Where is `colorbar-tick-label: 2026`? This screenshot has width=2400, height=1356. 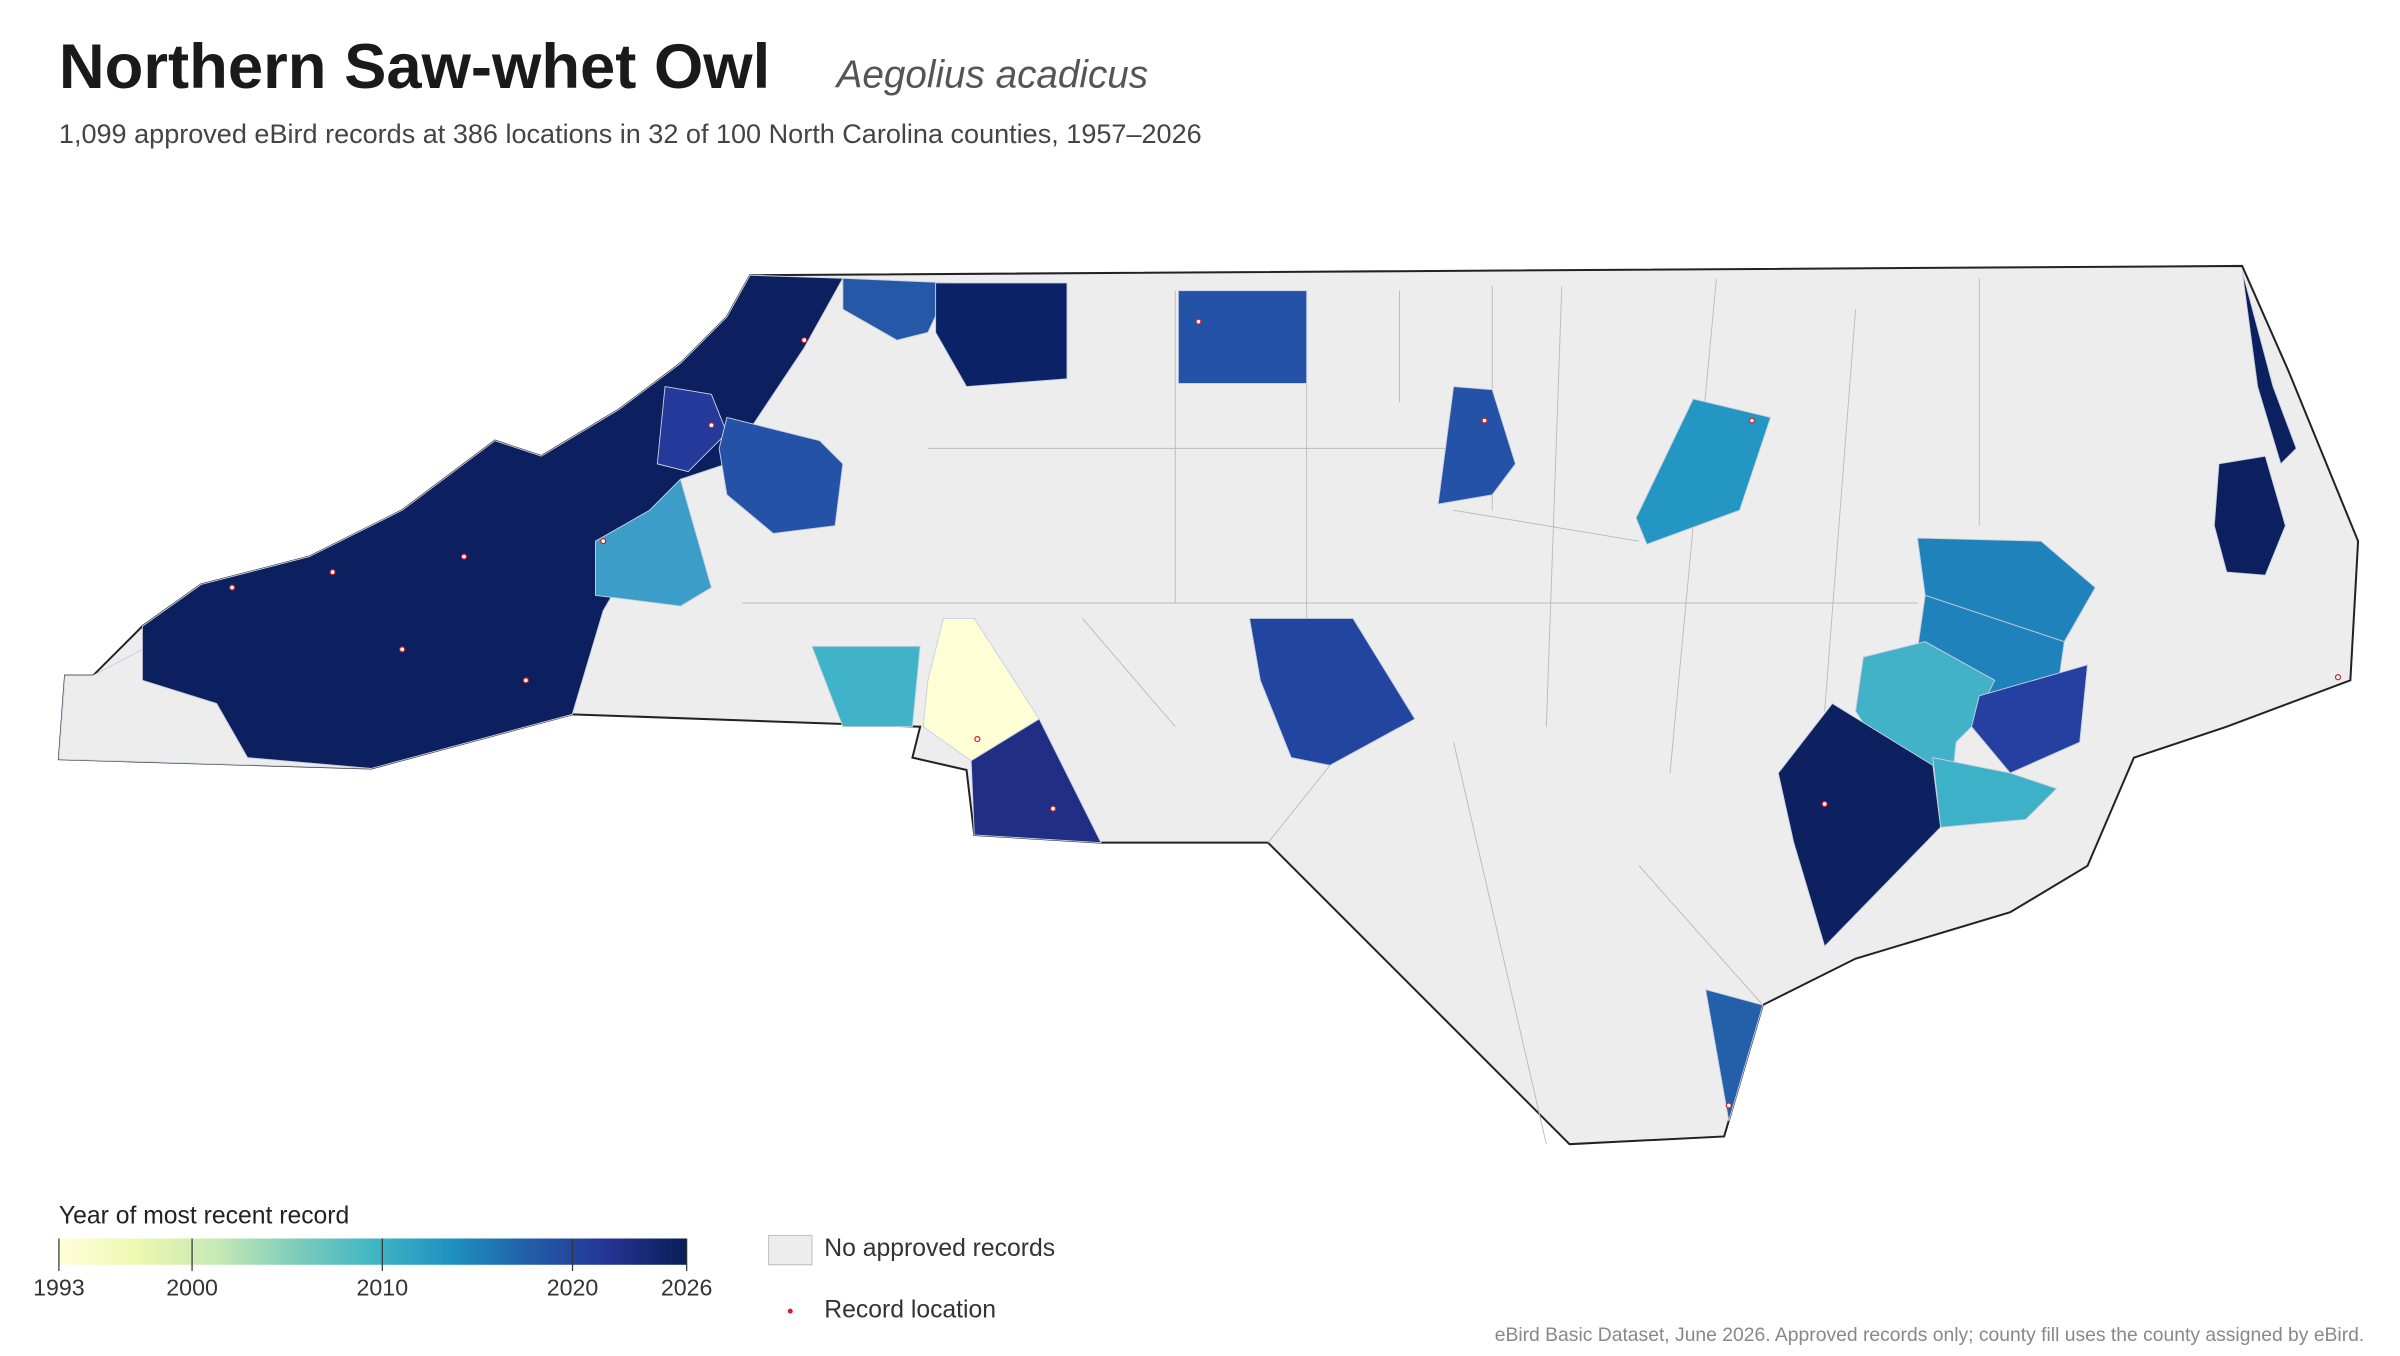 colorbar-tick-label: 2026 is located at coordinates (687, 1288).